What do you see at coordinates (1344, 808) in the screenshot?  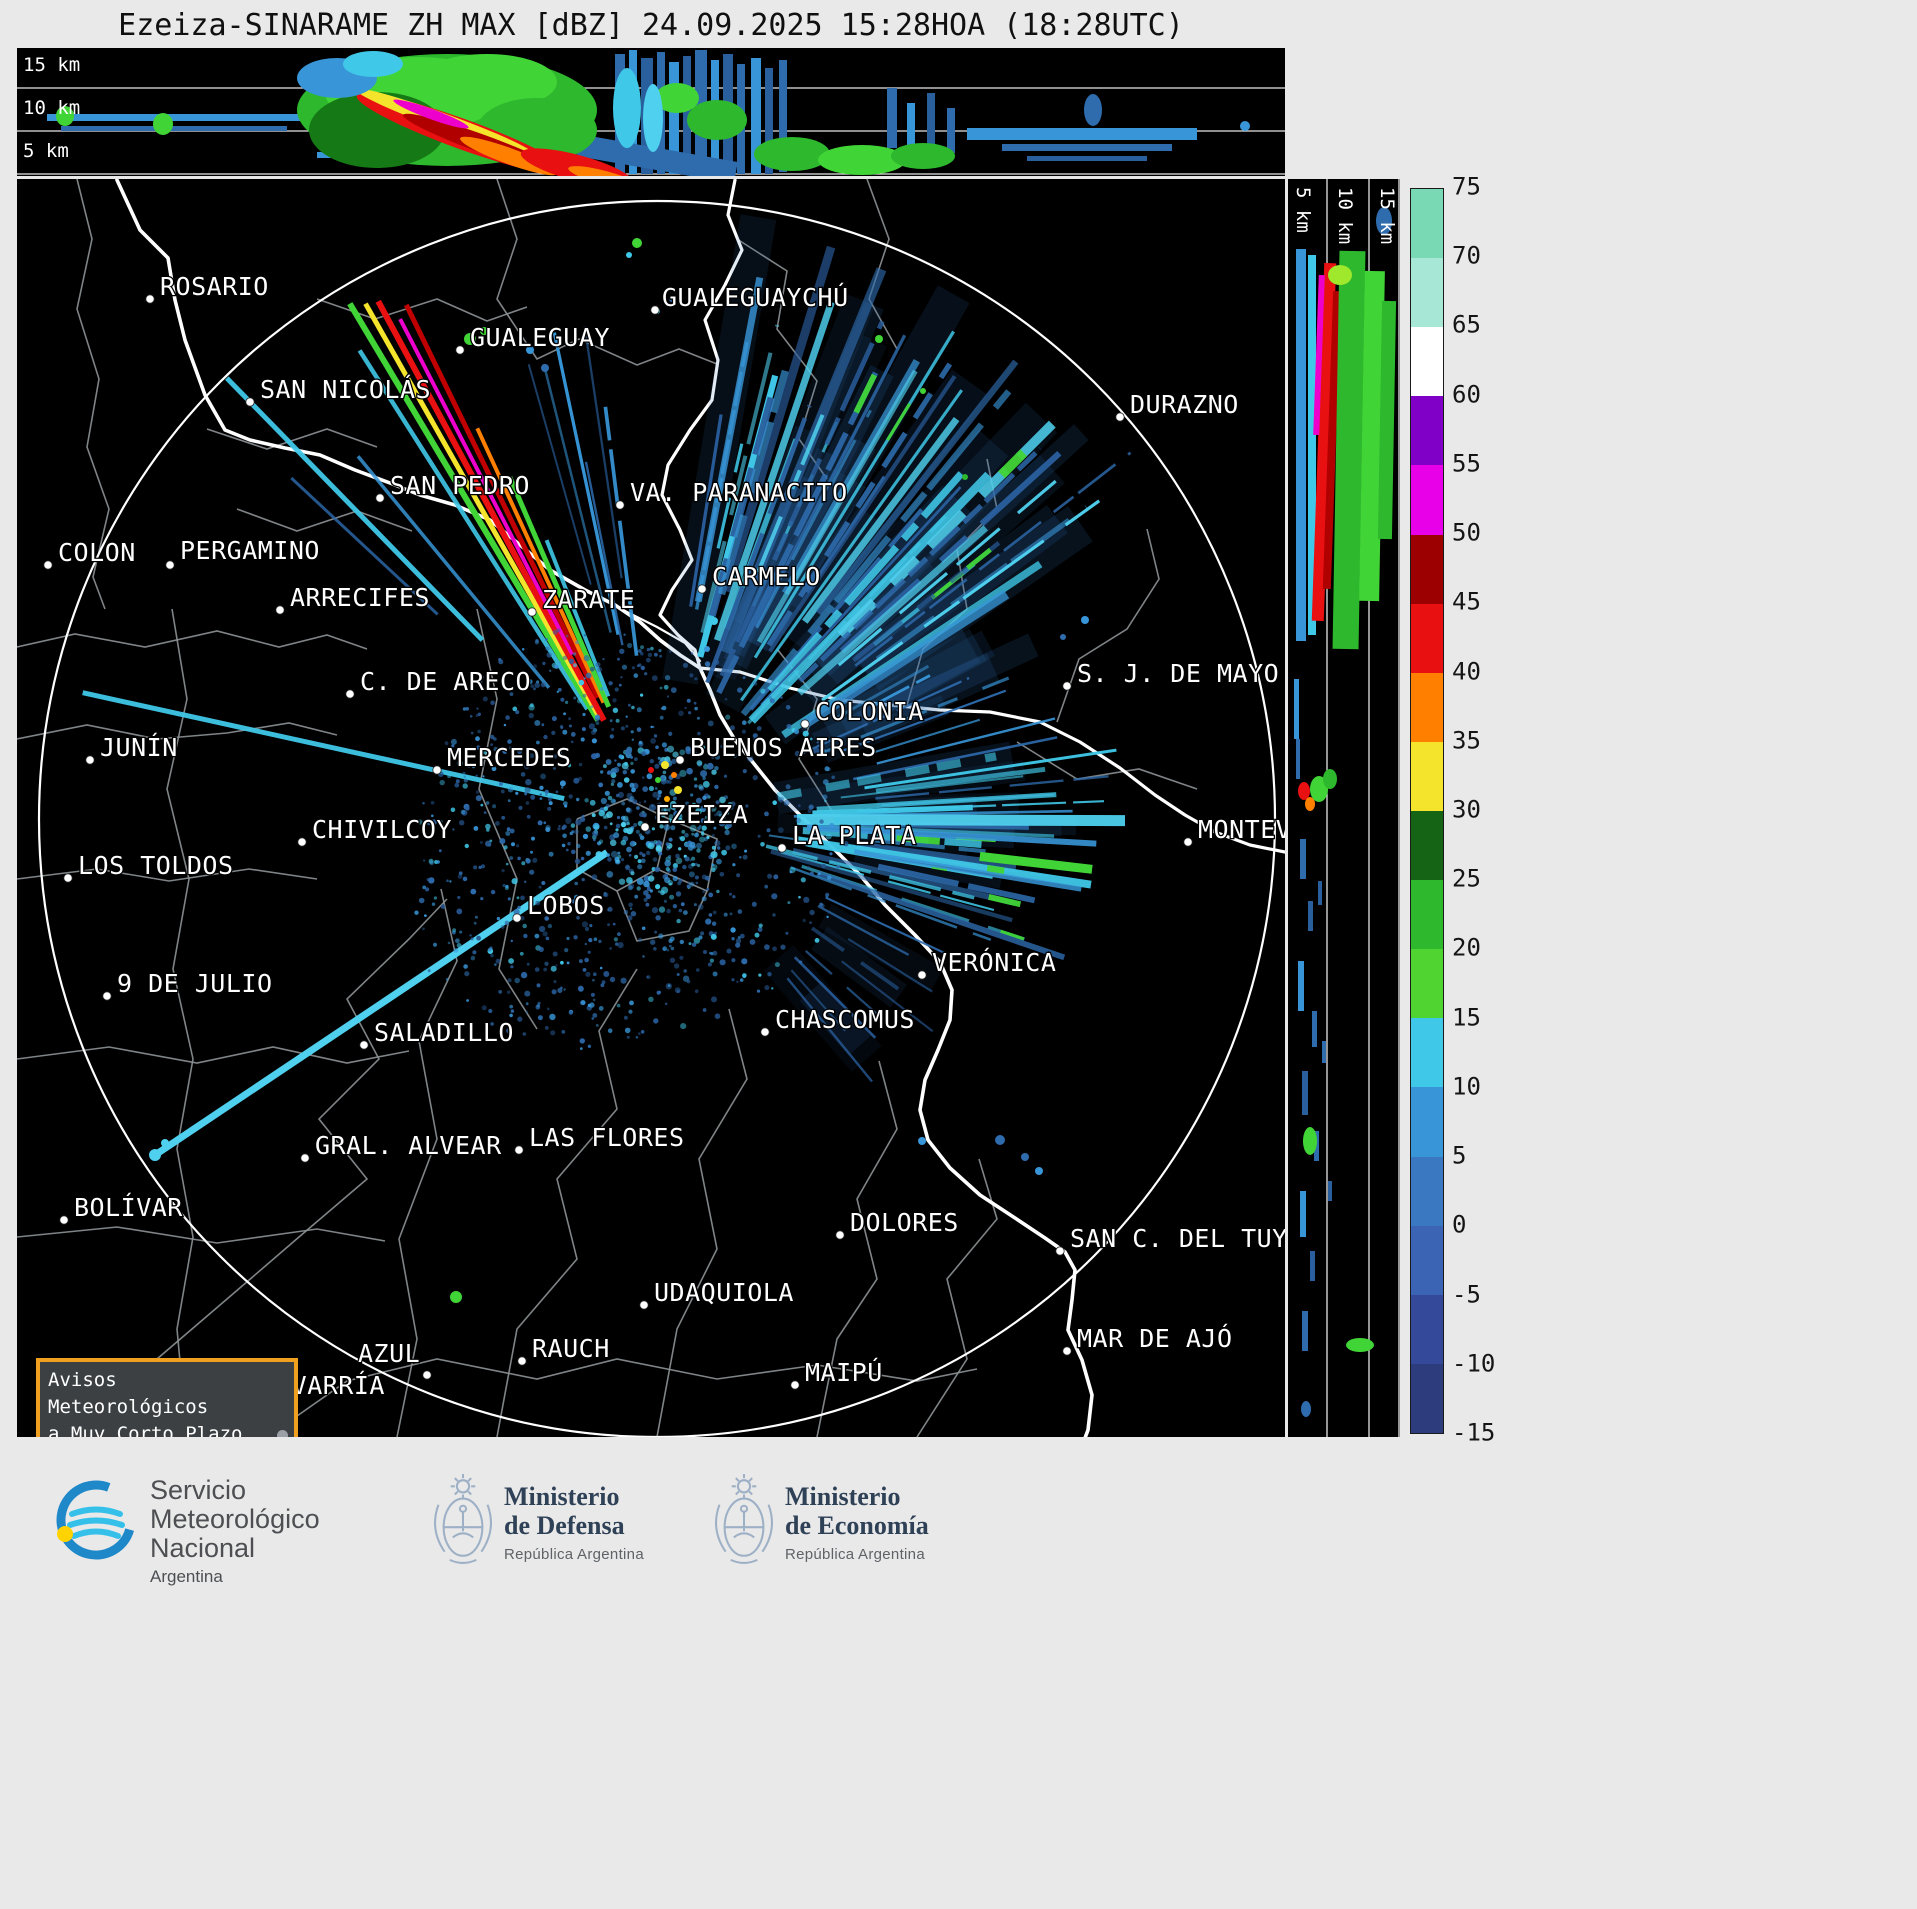 I see `vertical-profile-side-panel: 5 km 10 km 15 km` at bounding box center [1344, 808].